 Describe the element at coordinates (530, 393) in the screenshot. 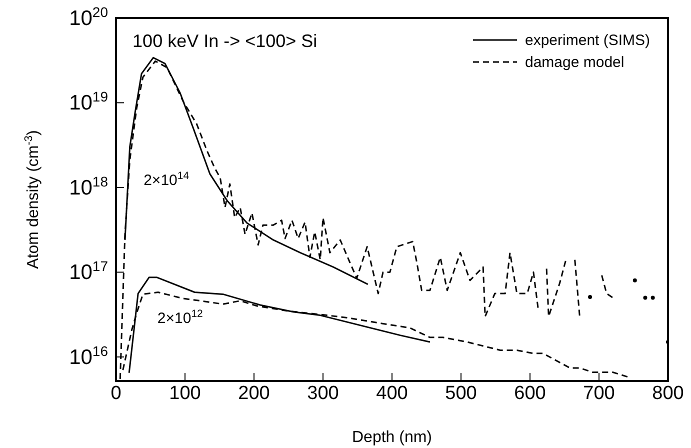

I see `x-tick-label: 600` at that location.